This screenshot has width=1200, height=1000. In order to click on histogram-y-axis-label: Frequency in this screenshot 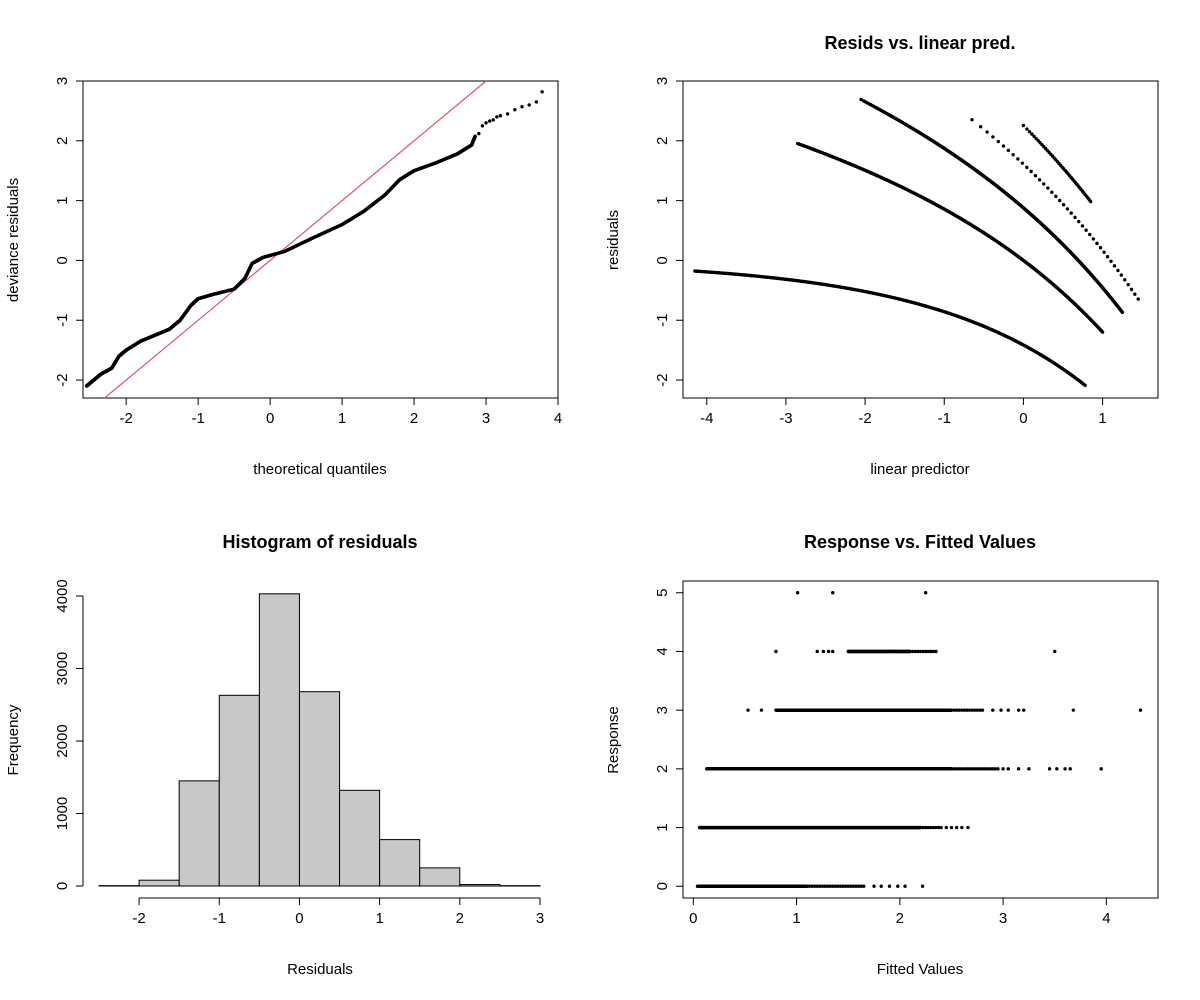, I will do `click(13, 739)`.